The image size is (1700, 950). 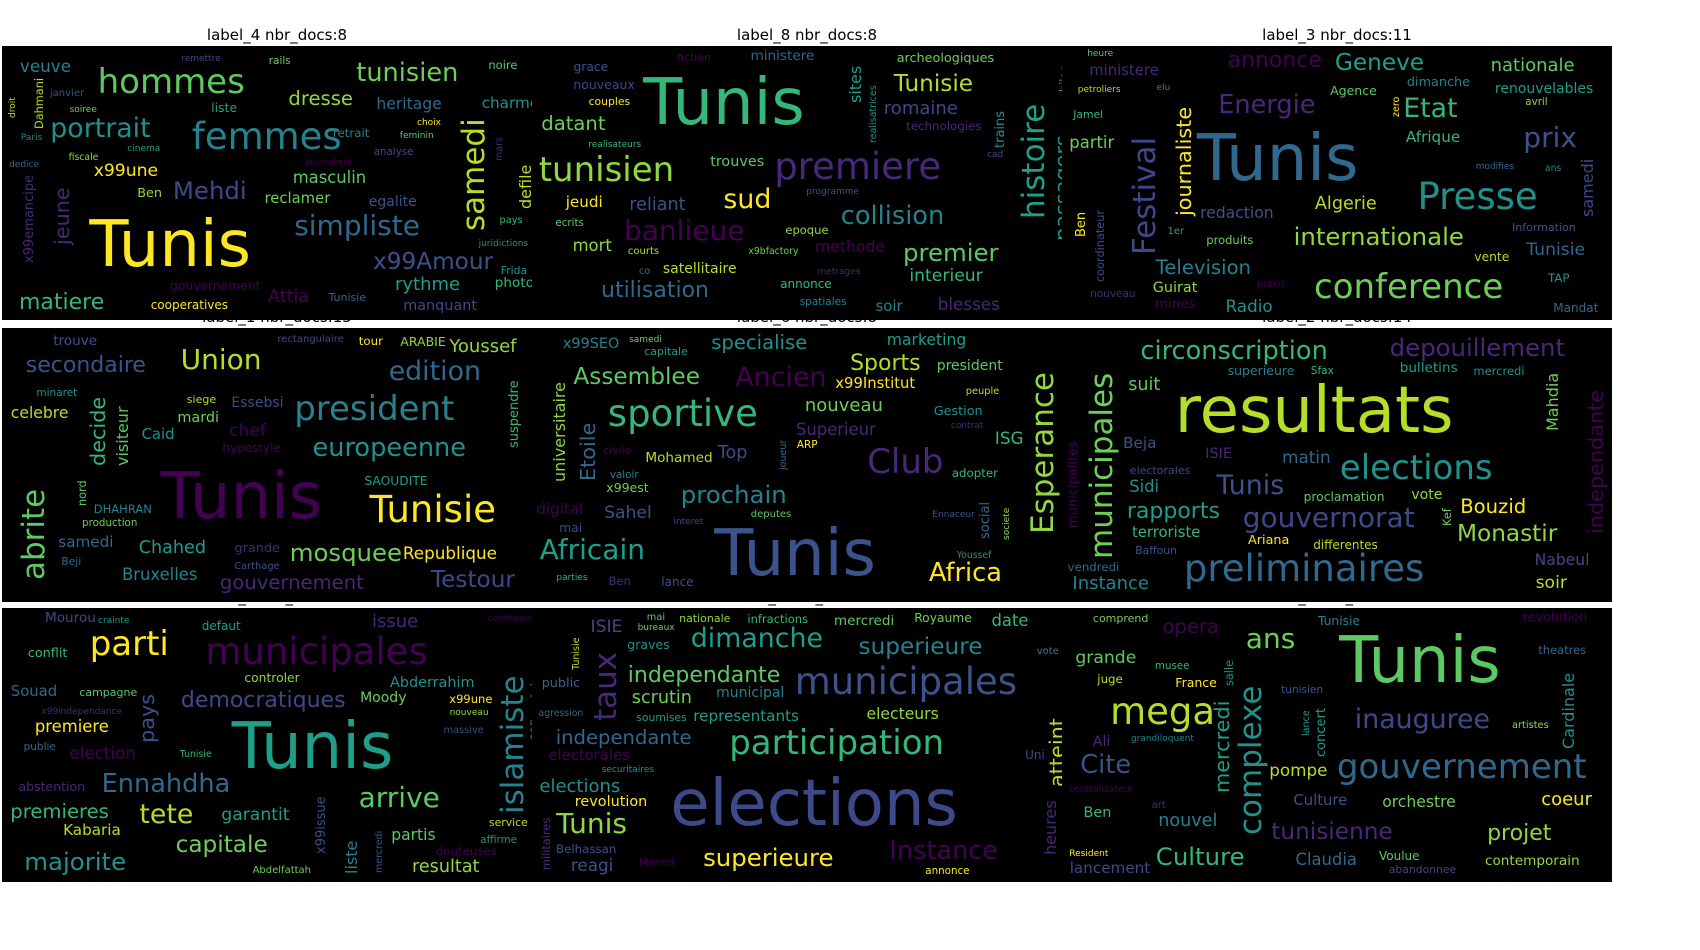 What do you see at coordinates (1378, 237) in the screenshot?
I see `cloud-word: internationale` at bounding box center [1378, 237].